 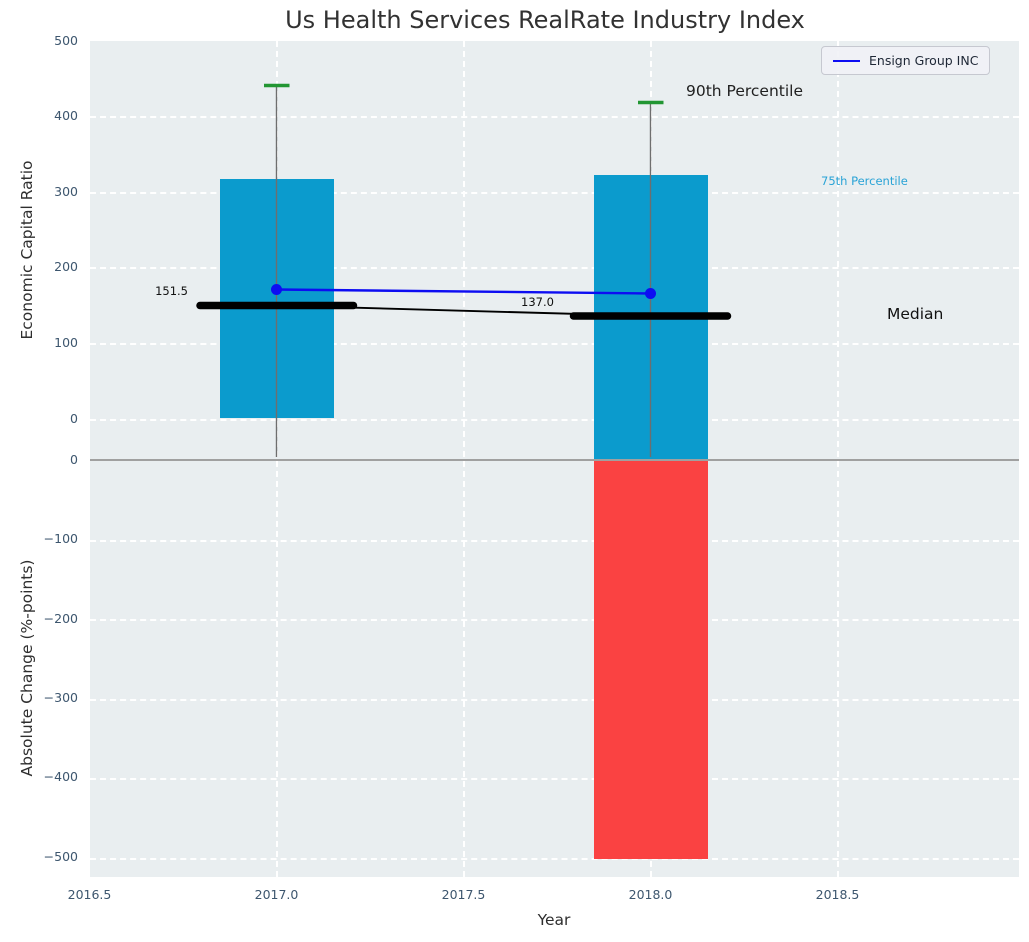 I want to click on xtick-2018-5: 2018.5, so click(x=837, y=894).